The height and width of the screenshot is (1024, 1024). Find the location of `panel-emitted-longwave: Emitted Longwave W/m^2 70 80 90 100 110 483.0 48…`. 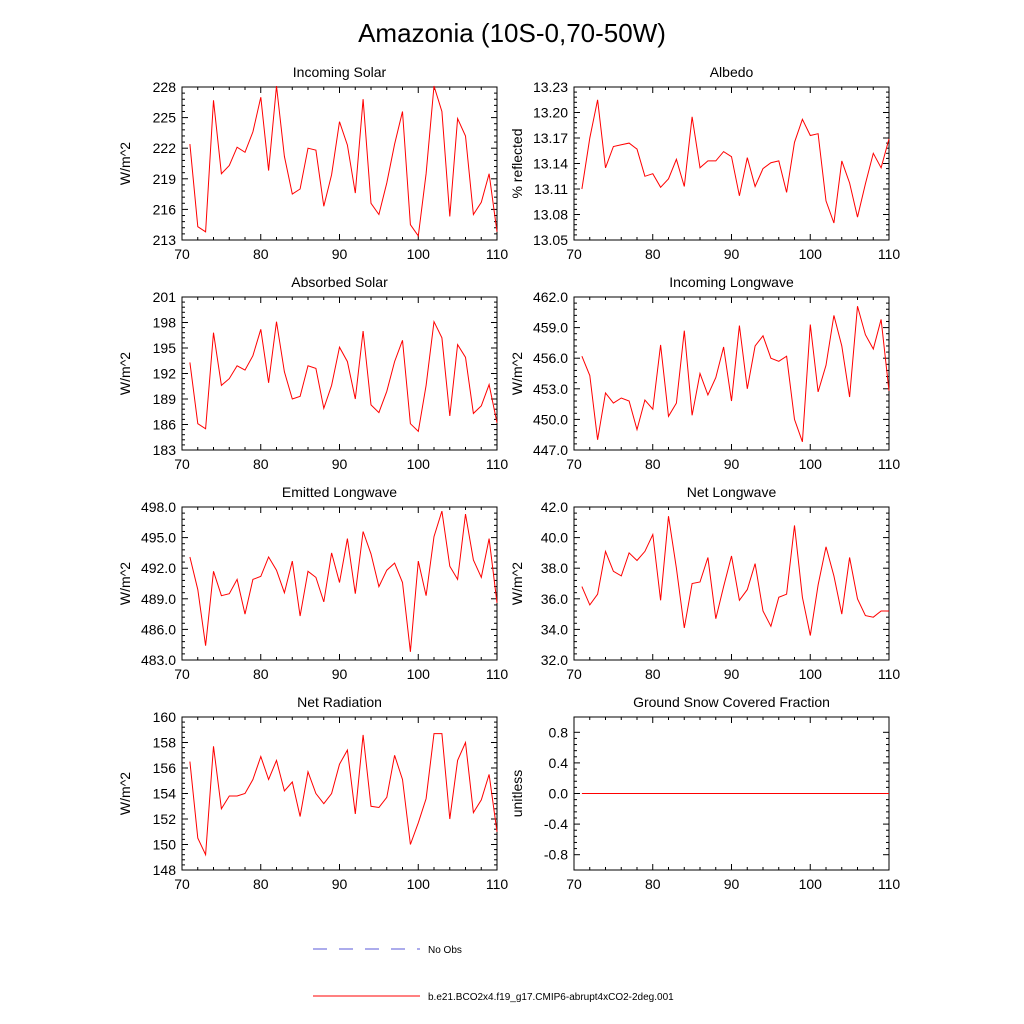

panel-emitted-longwave: Emitted Longwave W/m^2 70 80 90 100 110 483.0 48… is located at coordinates (312, 583).